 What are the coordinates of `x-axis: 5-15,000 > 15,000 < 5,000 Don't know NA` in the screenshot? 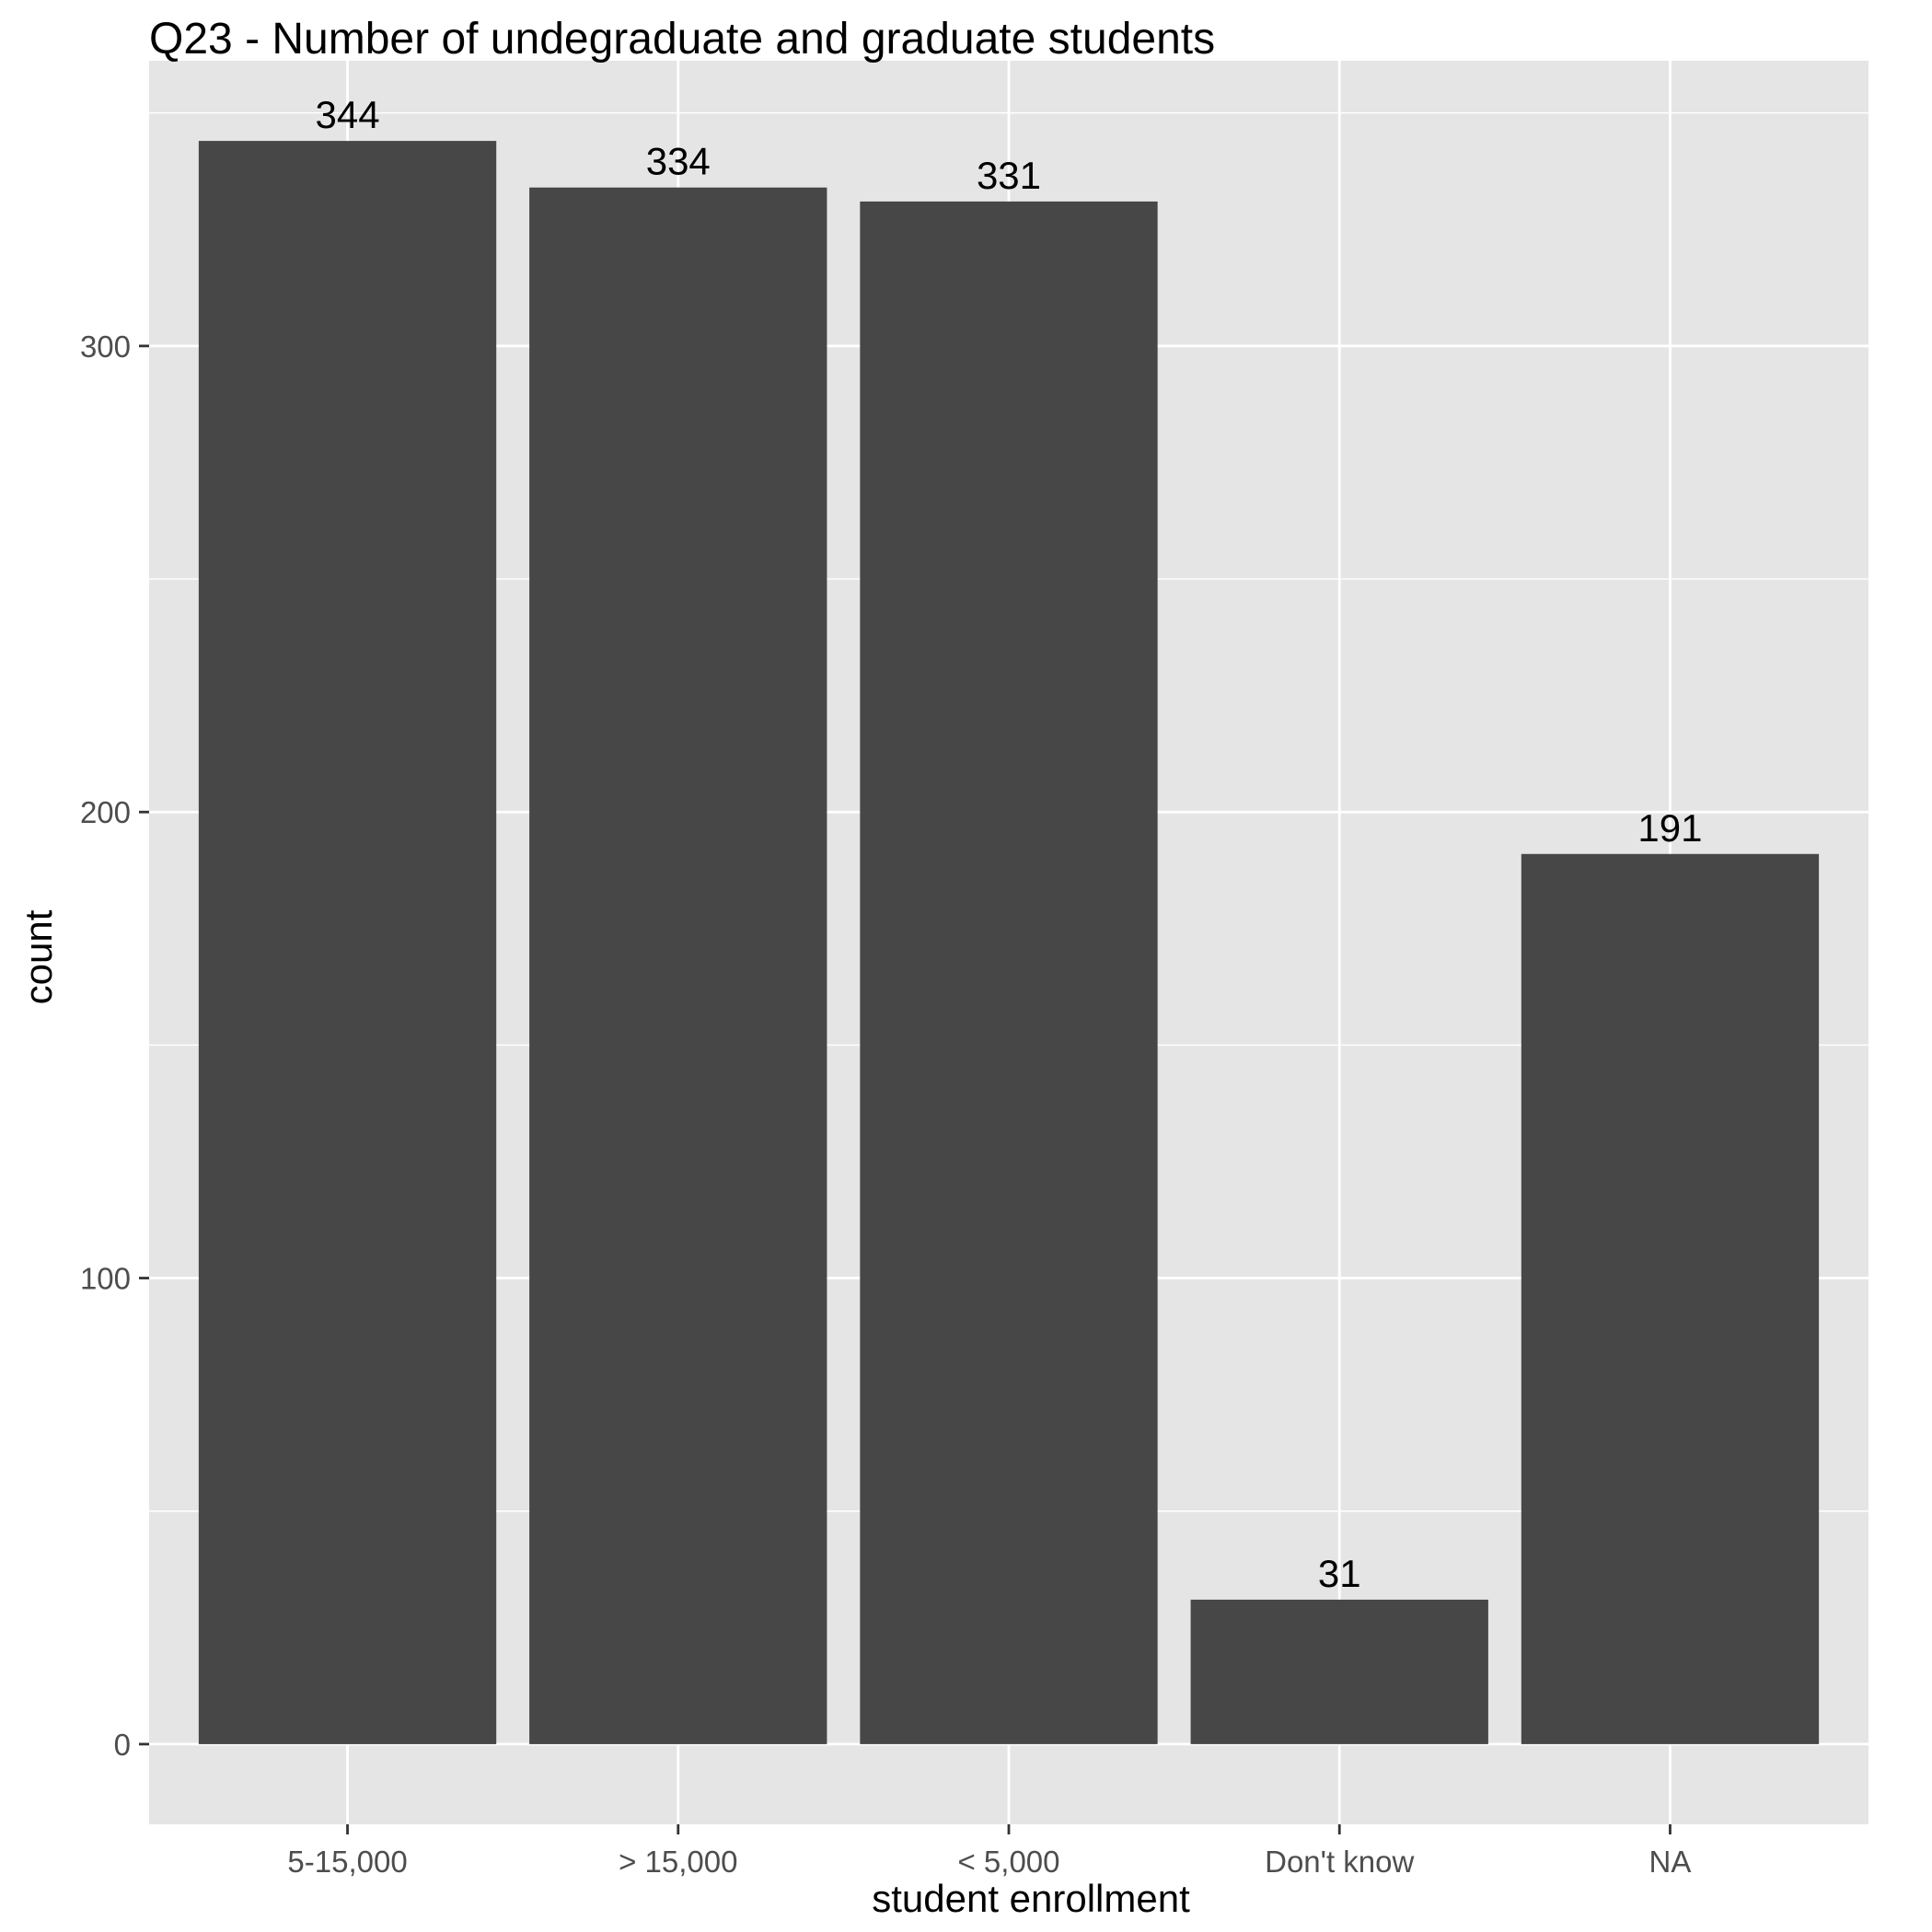 It's located at (989, 1852).